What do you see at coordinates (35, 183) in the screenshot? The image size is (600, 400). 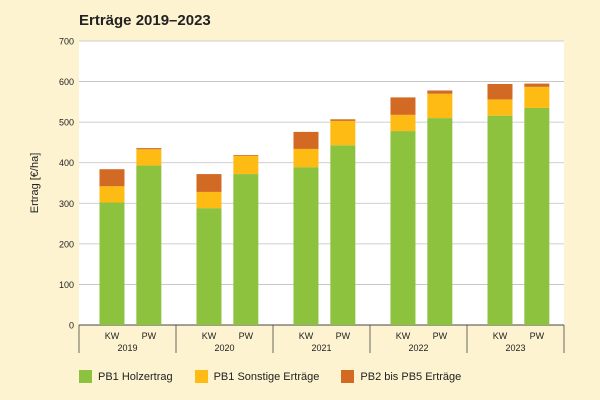 I see `y-axis-label: Ertrag [€/ha]` at bounding box center [35, 183].